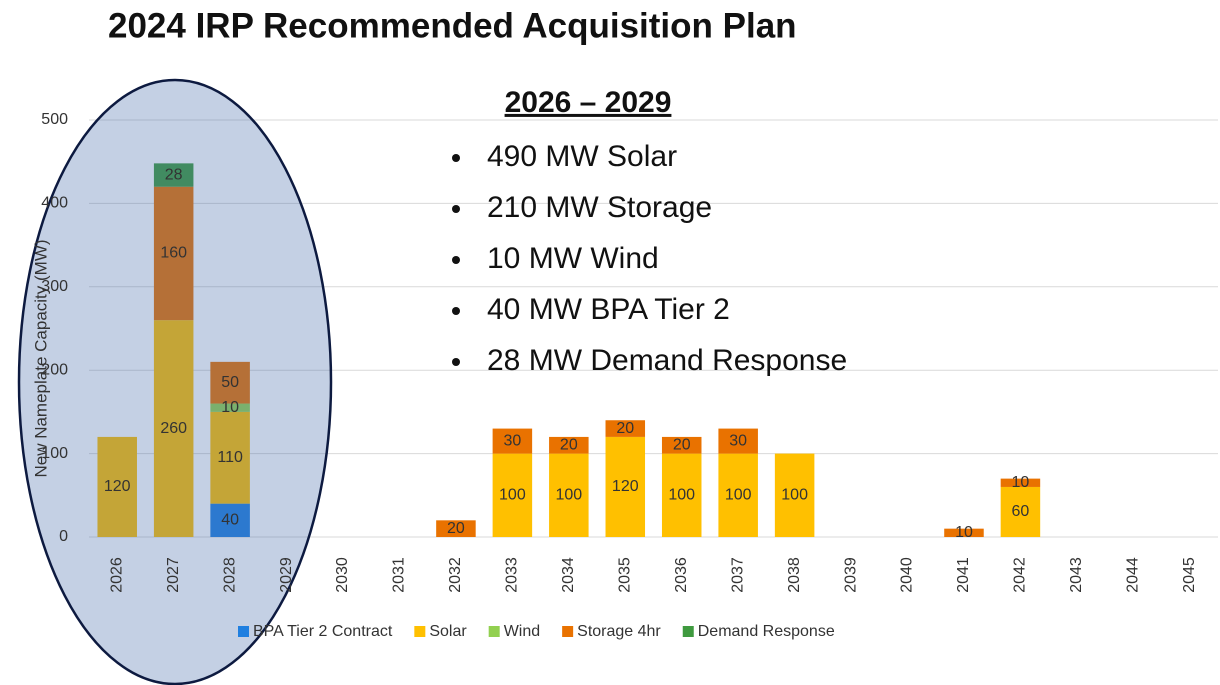 Image resolution: width=1220 pixels, height=685 pixels. What do you see at coordinates (54, 286) in the screenshot?
I see `y-tick-label: 300` at bounding box center [54, 286].